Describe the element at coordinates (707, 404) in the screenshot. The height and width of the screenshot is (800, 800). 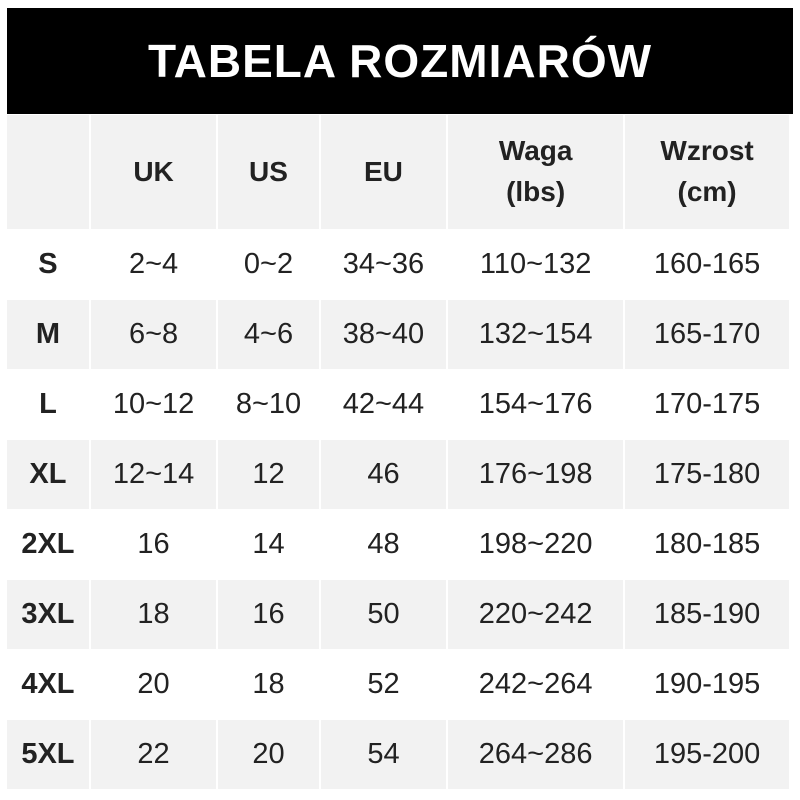
I see `table-cell: 170-175` at that location.